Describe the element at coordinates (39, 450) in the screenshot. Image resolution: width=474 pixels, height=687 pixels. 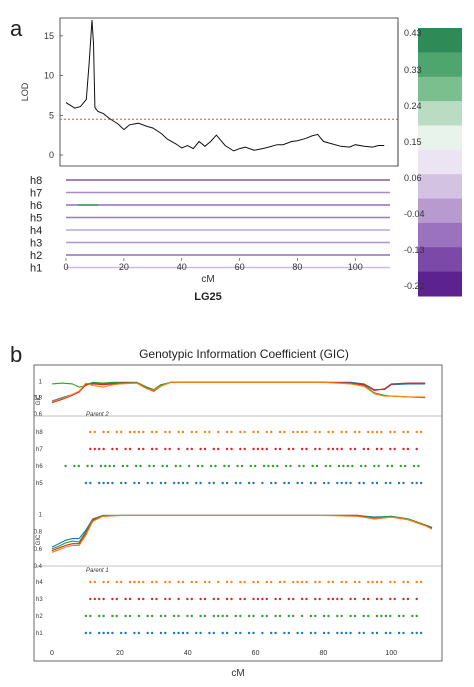
I see `gic-haplotype-label: h7` at that location.